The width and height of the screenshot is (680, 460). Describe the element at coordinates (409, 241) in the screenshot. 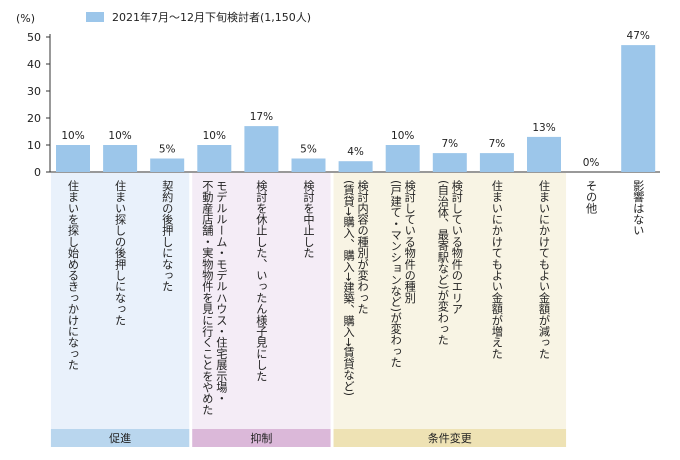

I see `category-label: 検討している物件の種別` at that location.